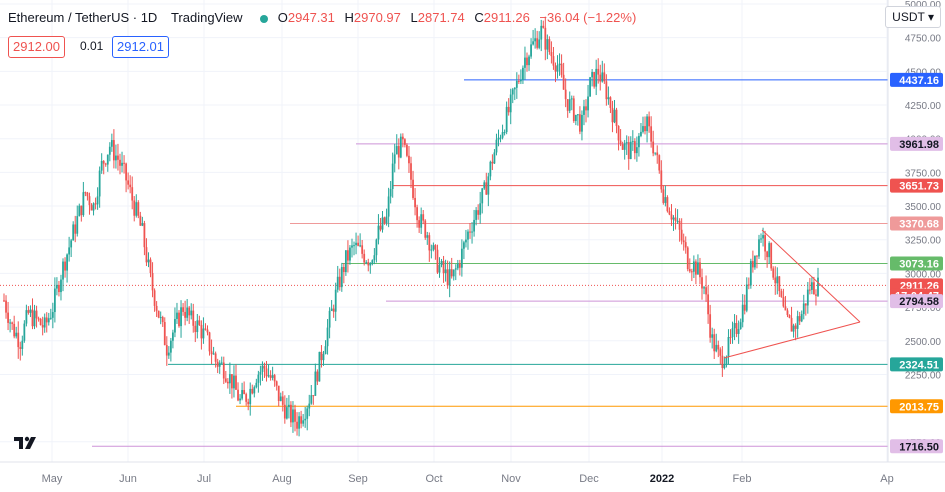 The image size is (945, 492). Describe the element at coordinates (479, 17) in the screenshot. I see `close-label: C` at that location.